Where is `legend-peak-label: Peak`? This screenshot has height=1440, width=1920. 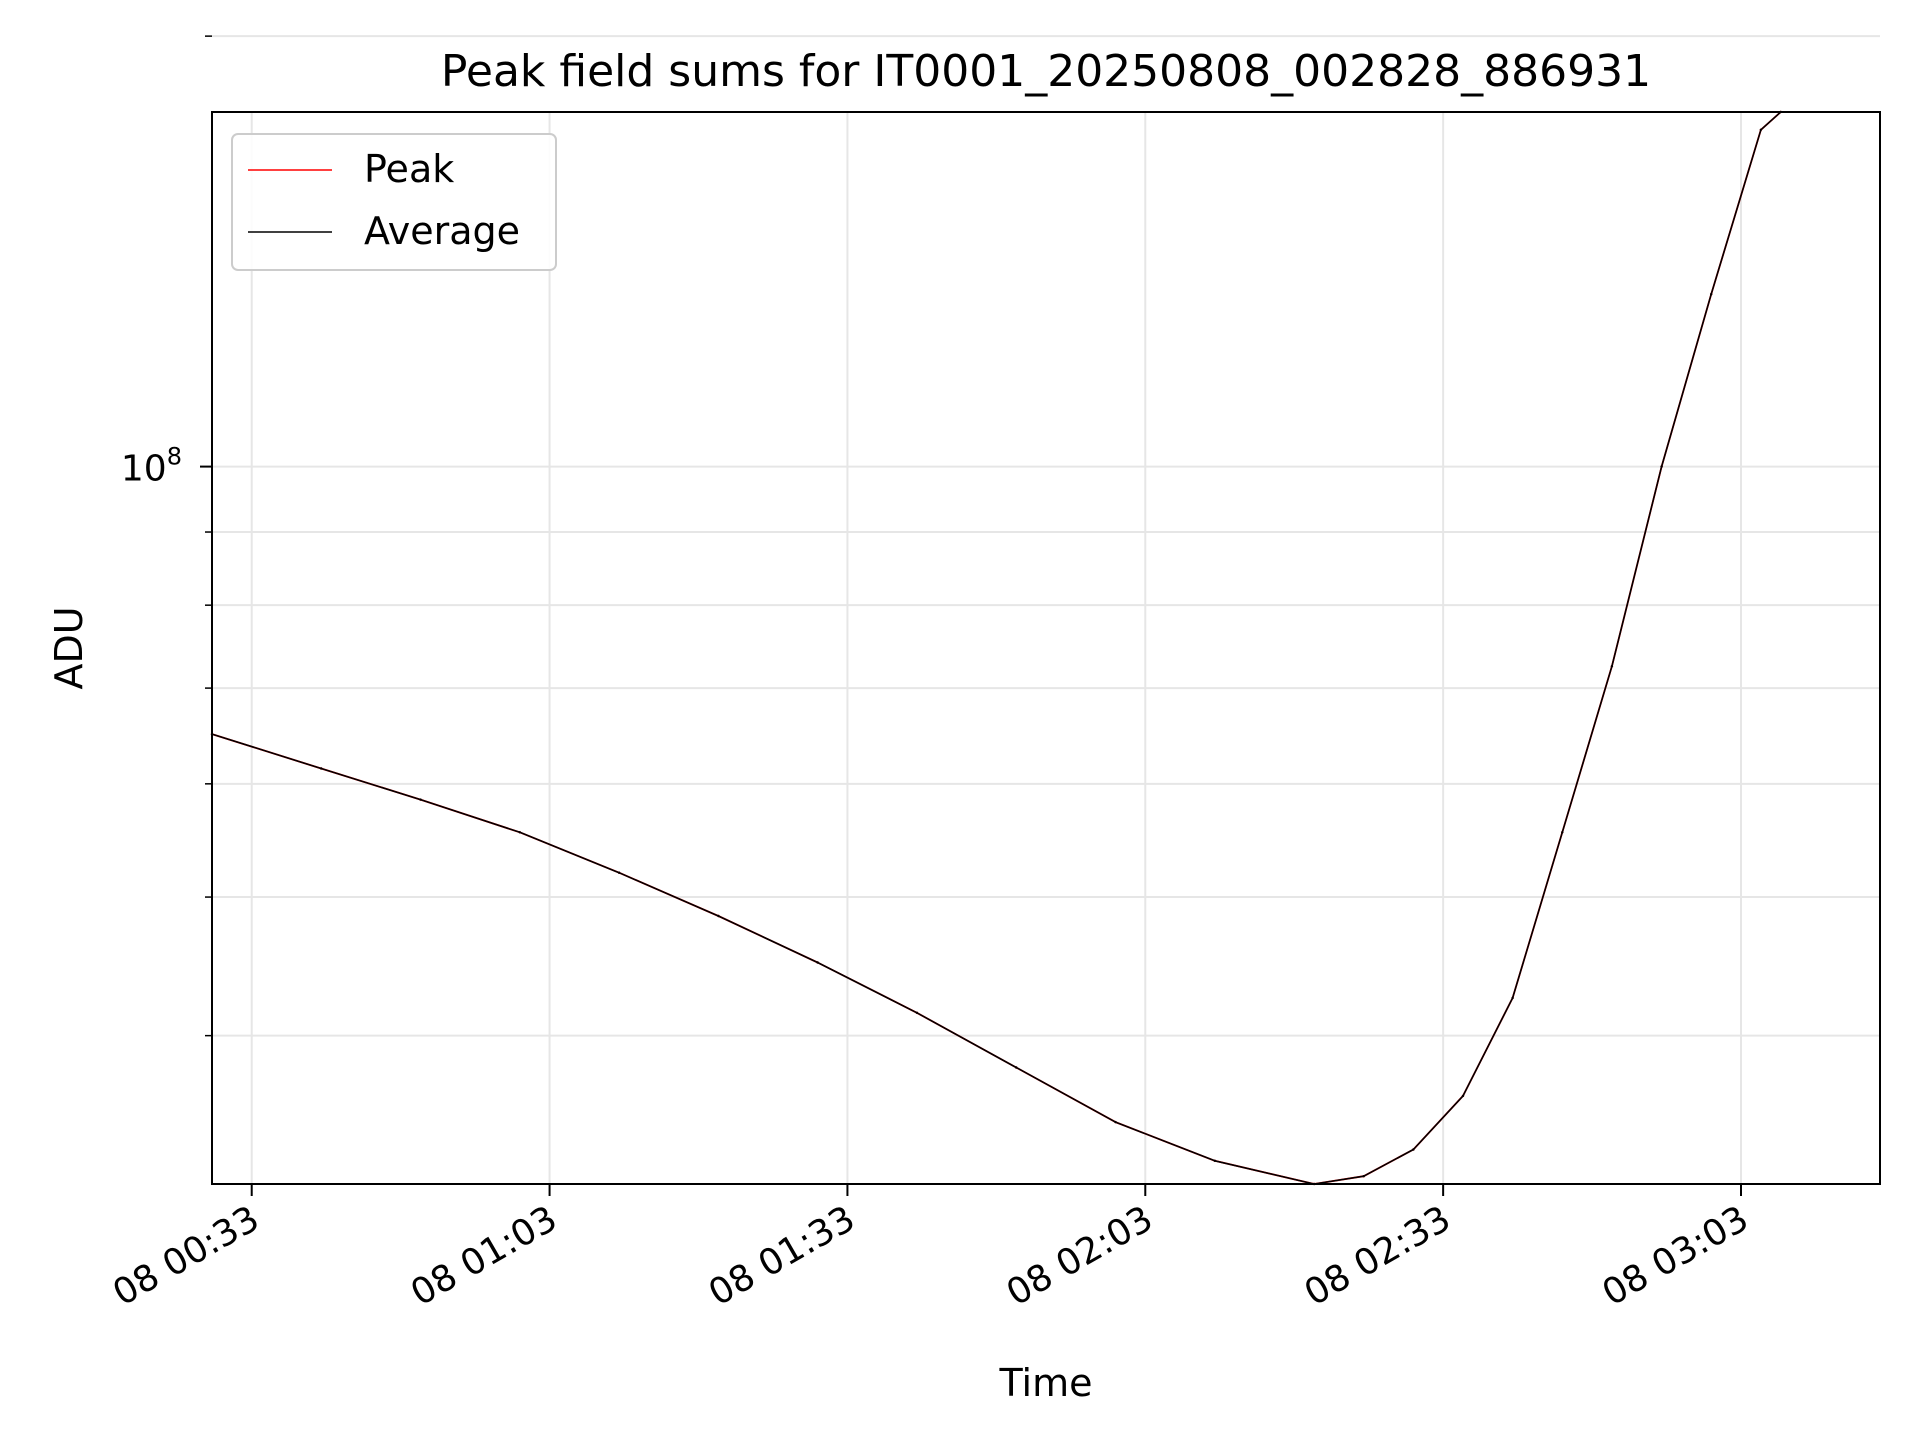
legend-peak-label: Peak is located at coordinates (409, 169).